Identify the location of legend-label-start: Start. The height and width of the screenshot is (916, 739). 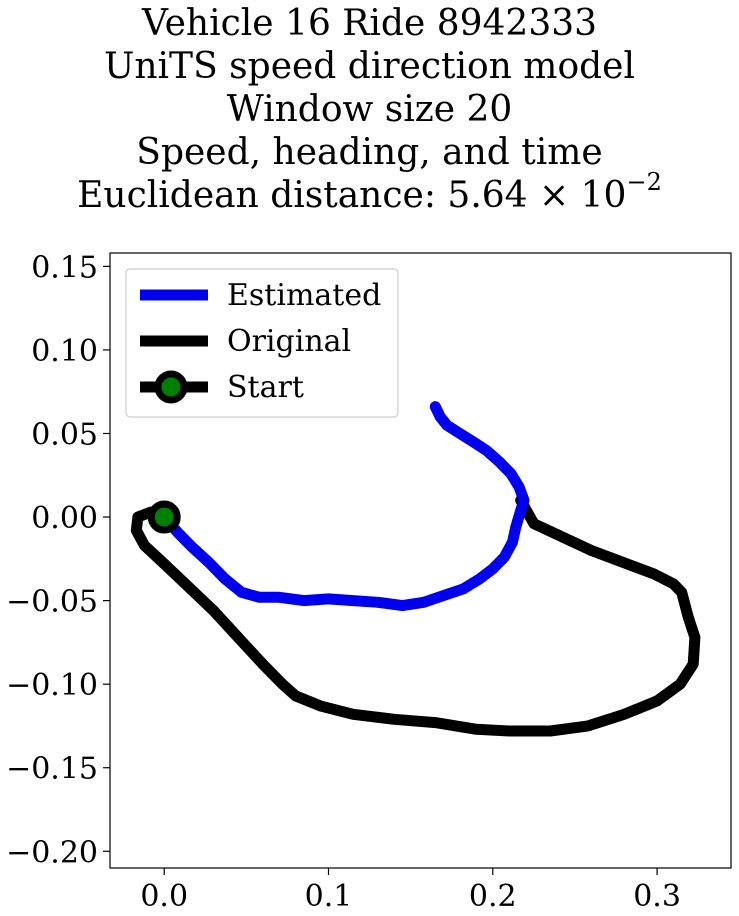
(265, 387).